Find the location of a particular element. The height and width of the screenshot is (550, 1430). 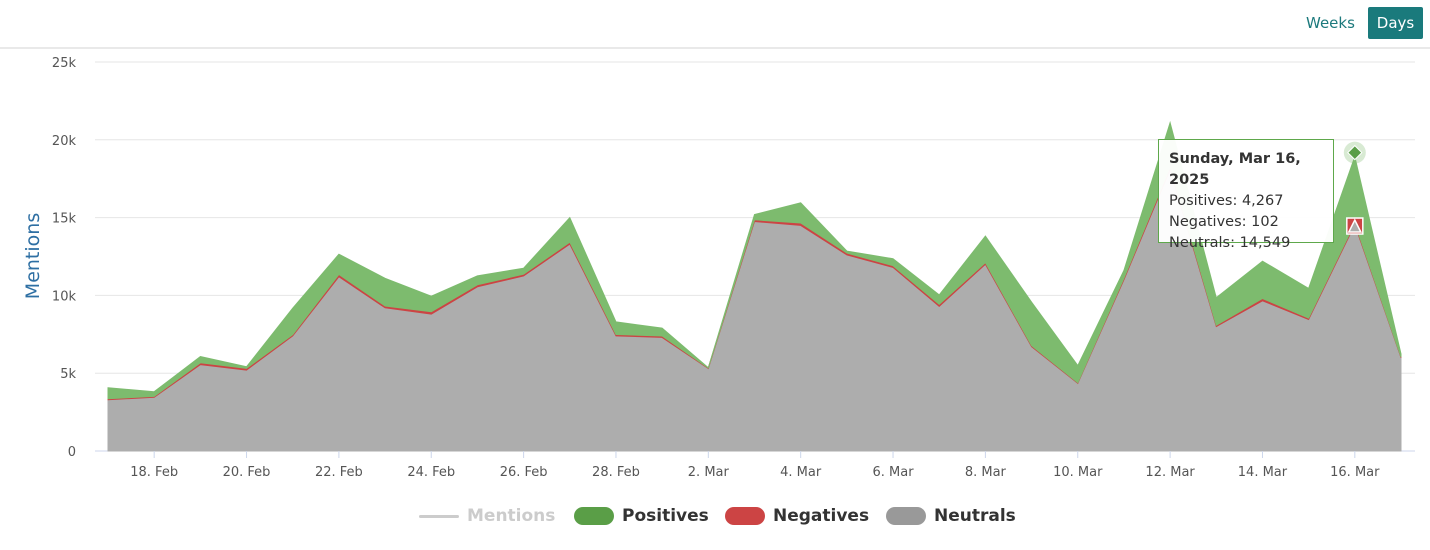

legend-label-negatives: Negatives is located at coordinates (821, 516).